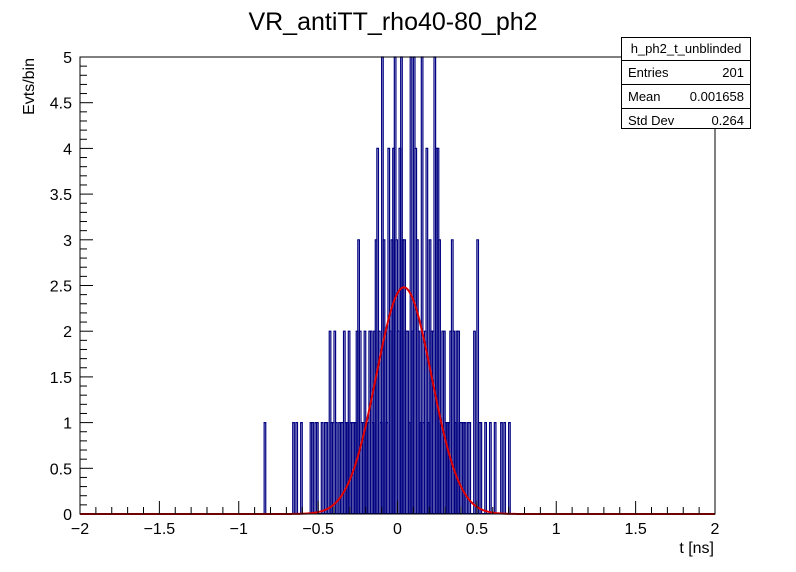  Describe the element at coordinates (733, 72) in the screenshot. I see `stats-value: 201` at that location.